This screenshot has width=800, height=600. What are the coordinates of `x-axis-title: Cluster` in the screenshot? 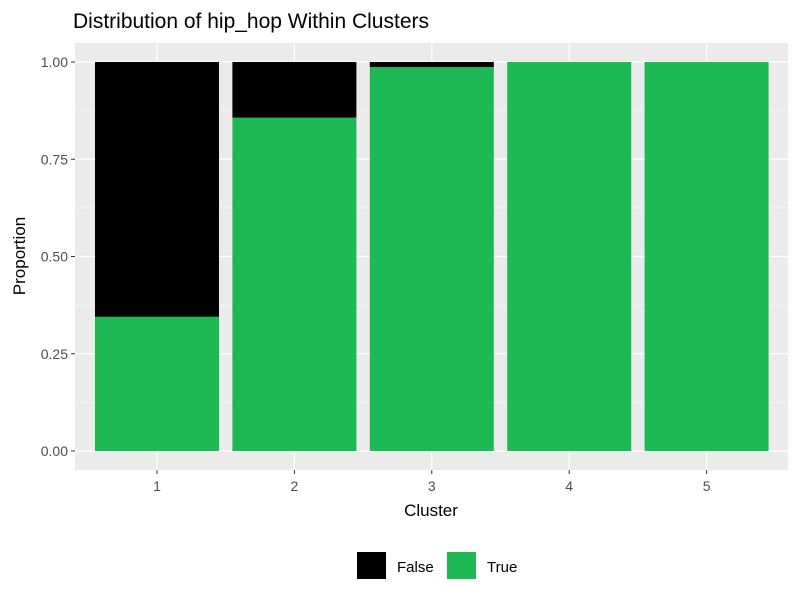 It's located at (431, 510).